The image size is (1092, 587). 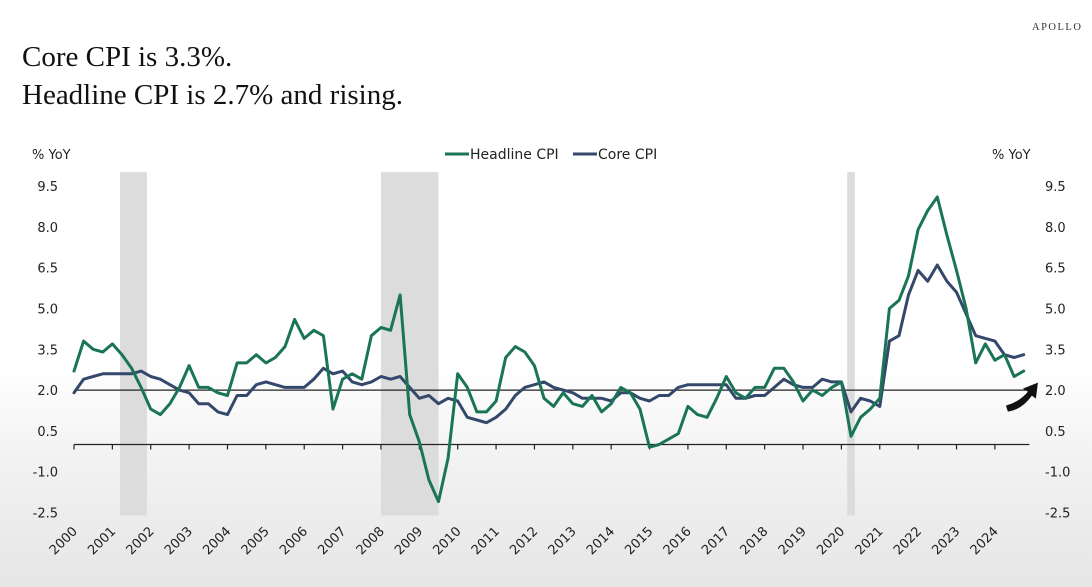 What do you see at coordinates (793, 541) in the screenshot?
I see `x-tick-label: 2019` at bounding box center [793, 541].